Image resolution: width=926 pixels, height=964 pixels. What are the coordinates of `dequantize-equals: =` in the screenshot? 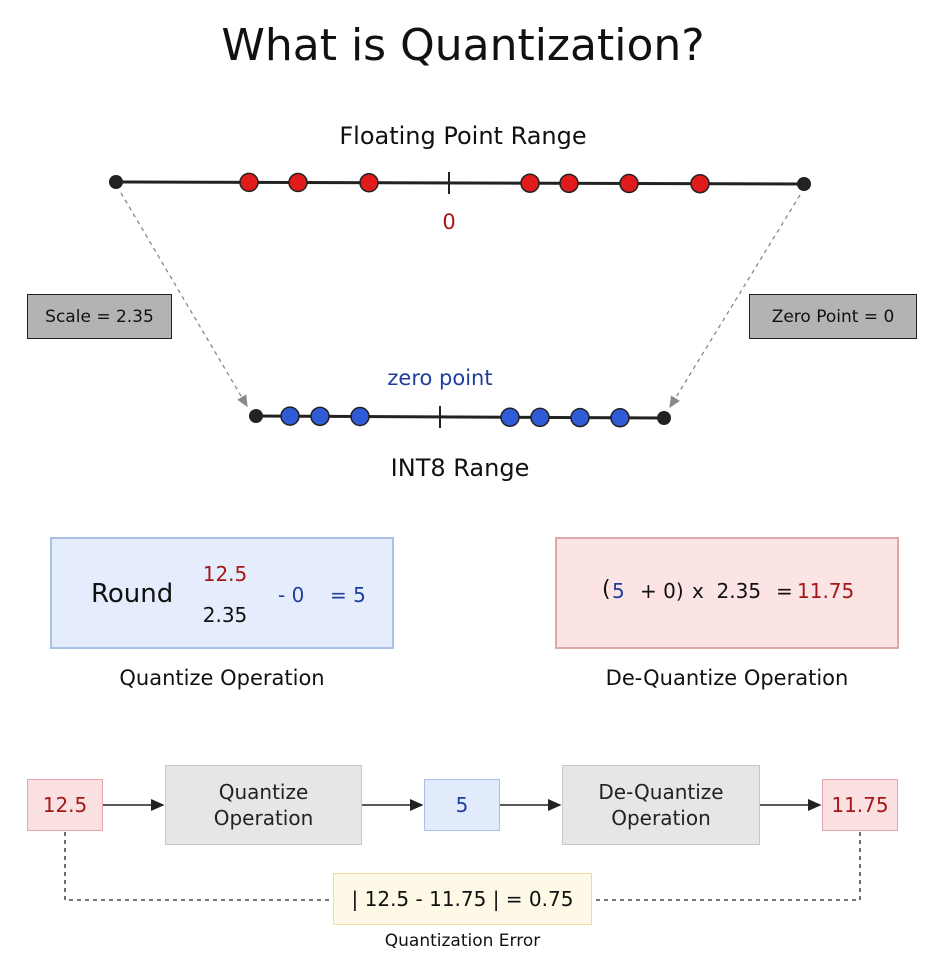 It's located at (784, 591).